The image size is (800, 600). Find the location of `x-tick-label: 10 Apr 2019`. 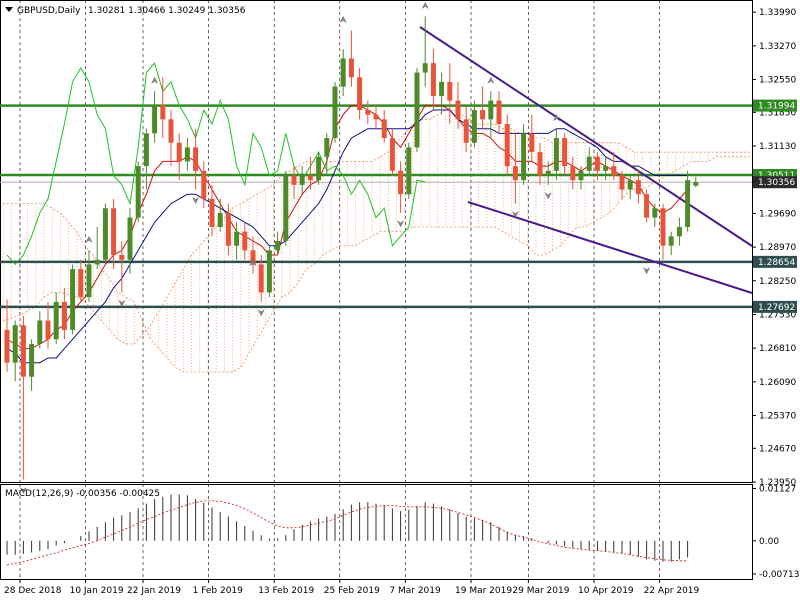

x-tick-label: 10 Apr 2019 is located at coordinates (606, 591).